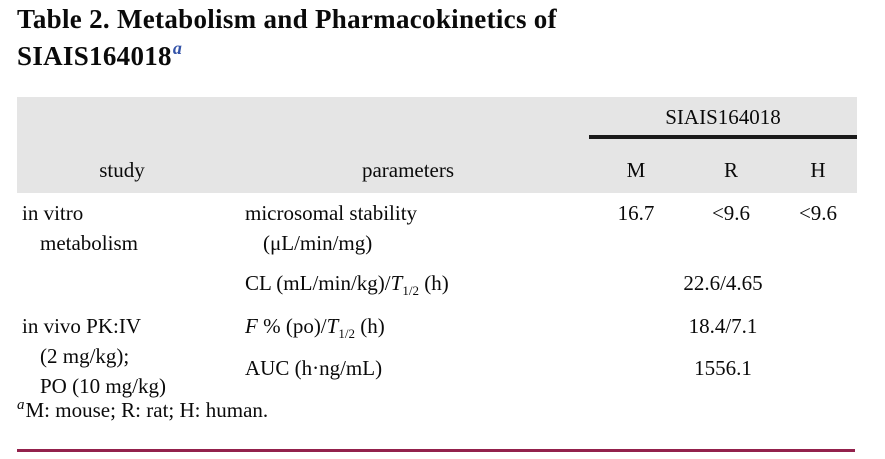 Image resolution: width=885 pixels, height=459 pixels. What do you see at coordinates (408, 382) in the screenshot?
I see `param-cell-auc: AUC (h·ng/mL)` at bounding box center [408, 382].